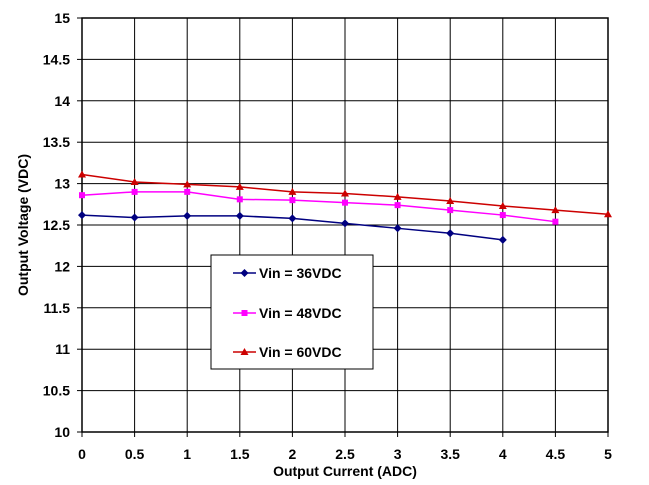 The height and width of the screenshot is (485, 649). Describe the element at coordinates (56, 391) in the screenshot. I see `y-tick-label: 10.5` at that location.